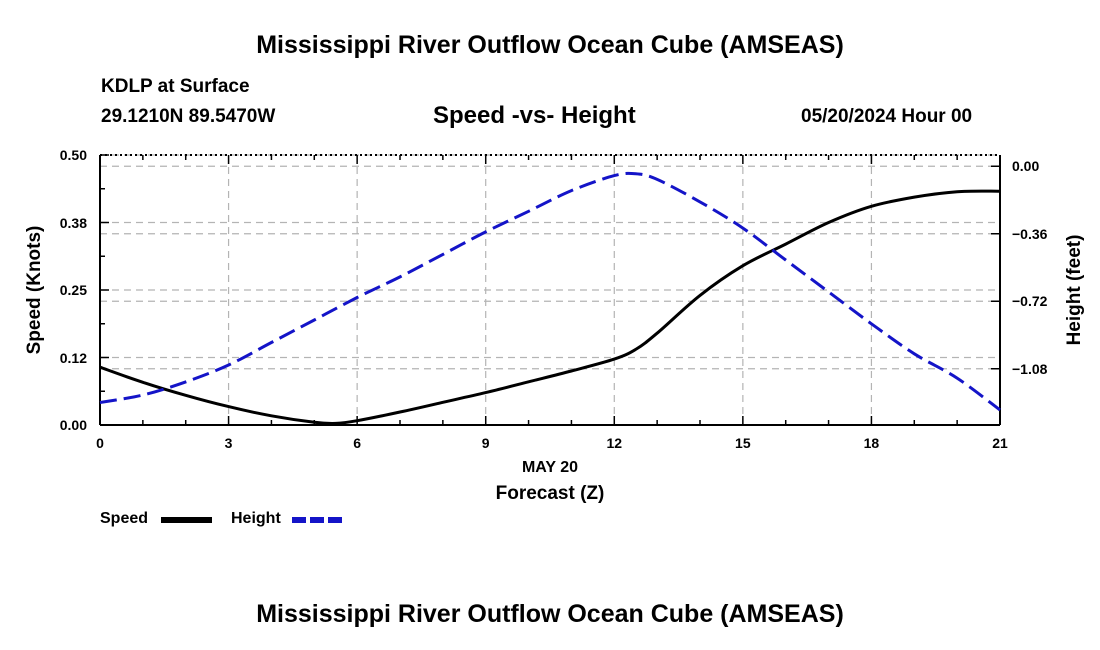  Describe the element at coordinates (743, 443) in the screenshot. I see `x-tick-label-5: 15` at that location.